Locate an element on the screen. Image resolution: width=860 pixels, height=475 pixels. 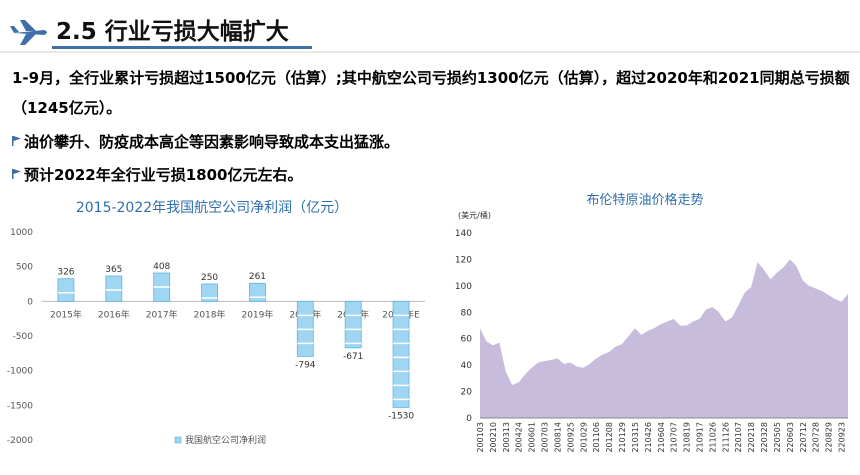
bullet: 油价攀升、防疫成本高企等因素影响导致成本支出猛涨。 is located at coordinates (205, 142).